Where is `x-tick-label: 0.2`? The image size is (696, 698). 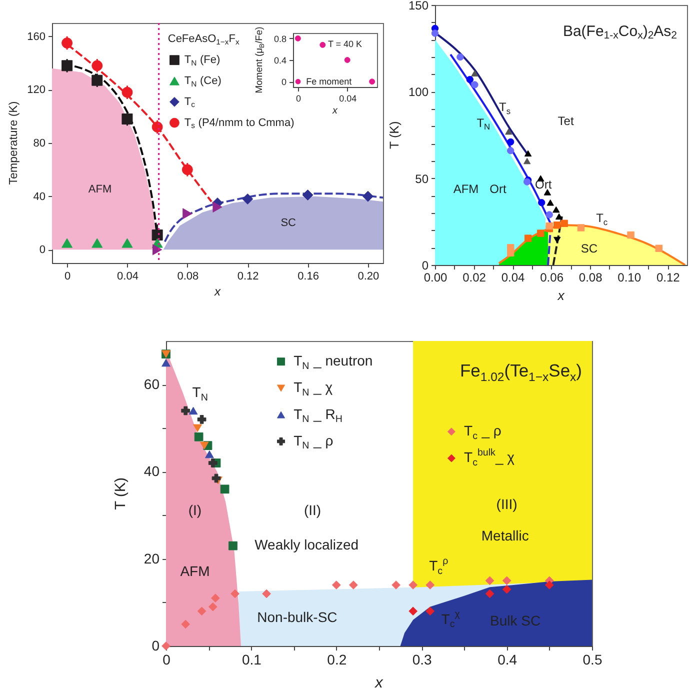
x-tick-label: 0.2 is located at coordinates (337, 660).